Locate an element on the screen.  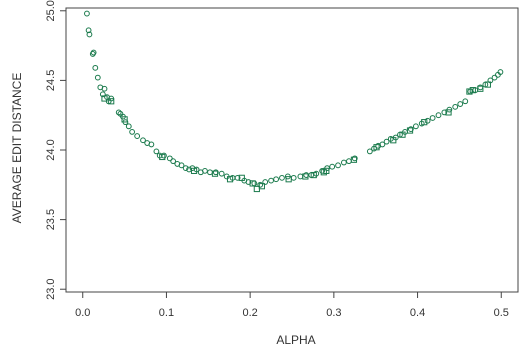
y-axis: 23.0 23.5 24.0 24.5 25.0 is located at coordinates (55, 150).